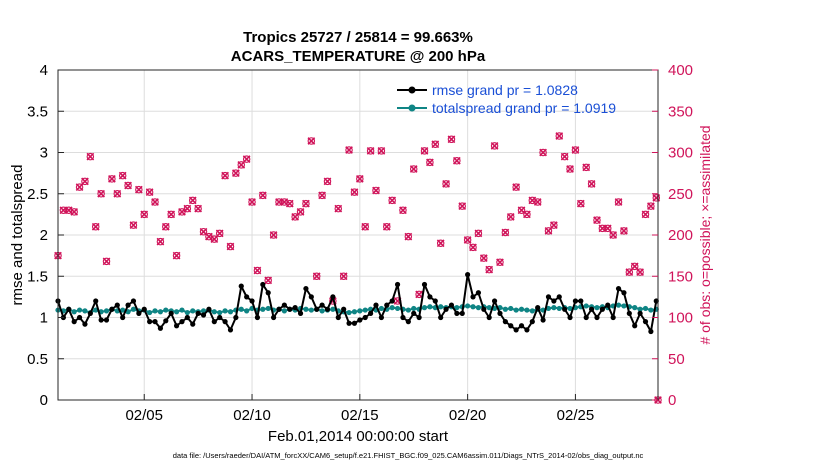 The height and width of the screenshot is (470, 830). I want to click on y-right-tick-label: 400, so click(680, 70).